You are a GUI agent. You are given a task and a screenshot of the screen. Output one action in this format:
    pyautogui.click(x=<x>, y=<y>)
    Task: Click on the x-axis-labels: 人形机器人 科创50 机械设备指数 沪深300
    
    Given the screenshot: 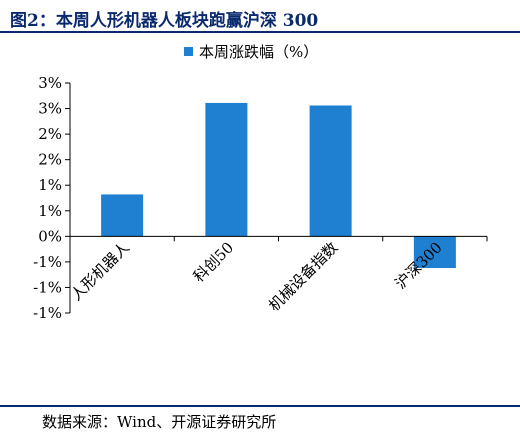 What is the action you would take?
    pyautogui.click(x=277, y=275)
    